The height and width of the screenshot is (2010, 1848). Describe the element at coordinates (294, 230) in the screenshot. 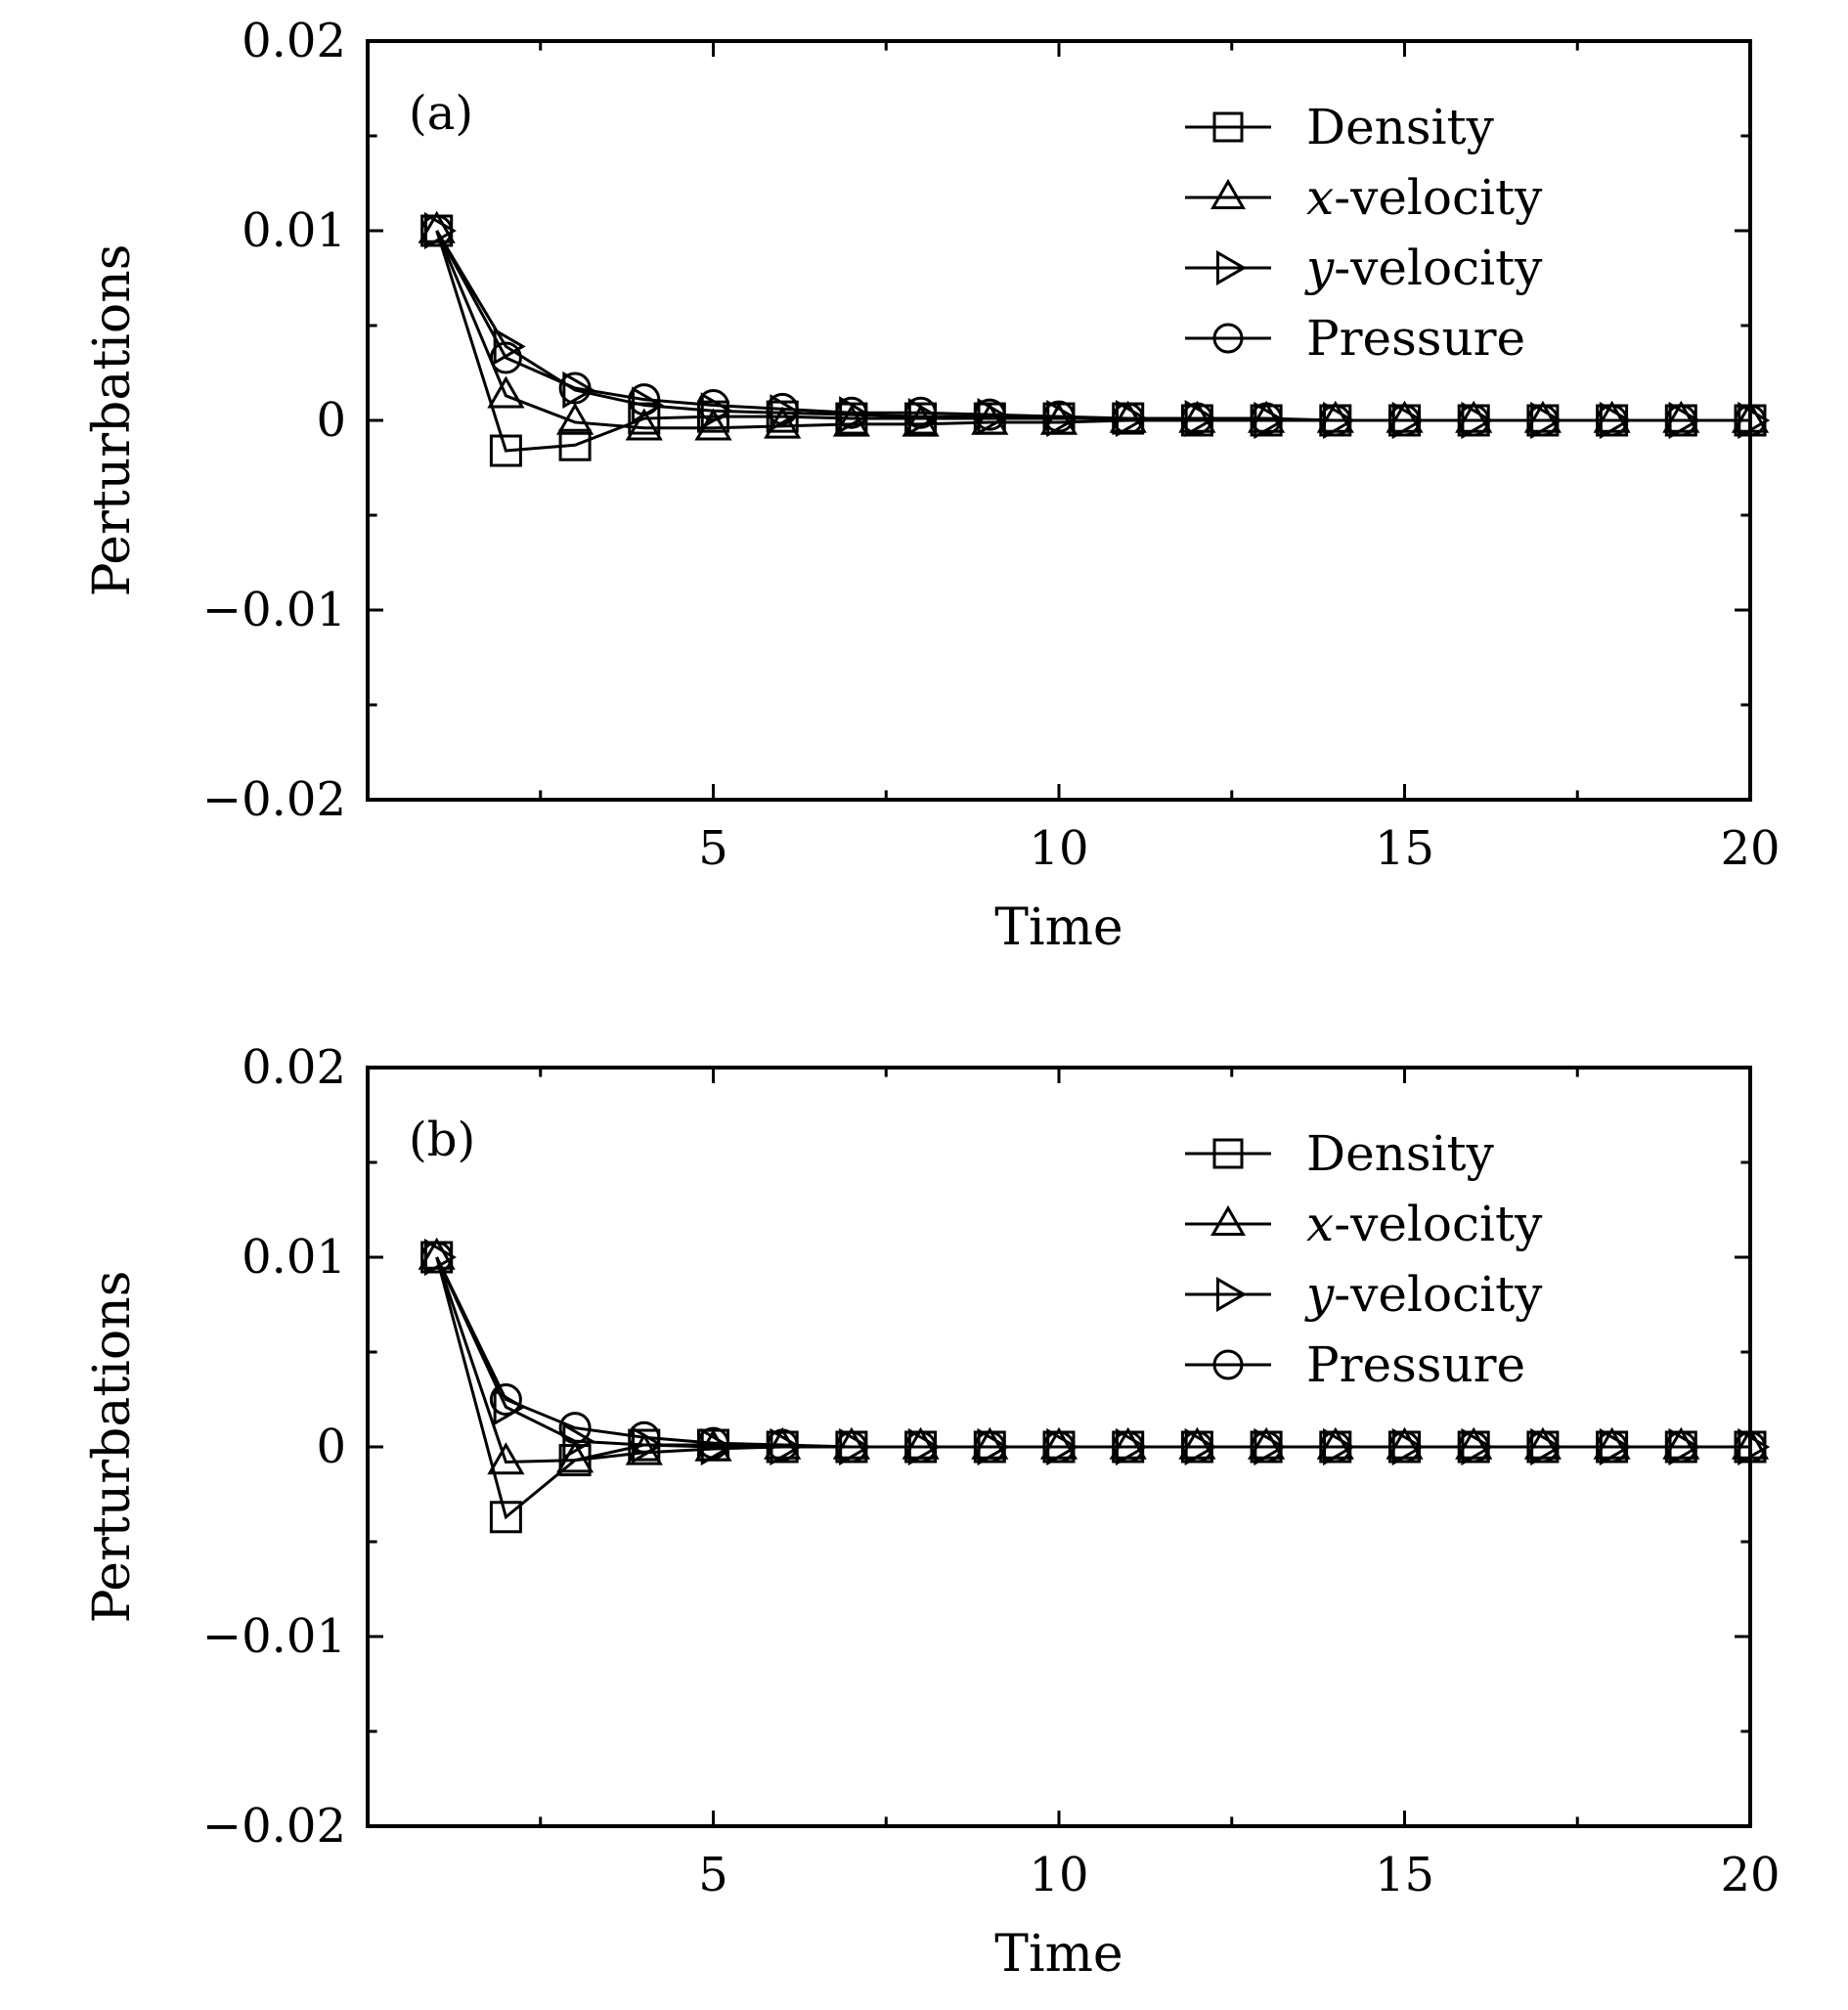

I see `y-tick-label: 0.01` at that location.